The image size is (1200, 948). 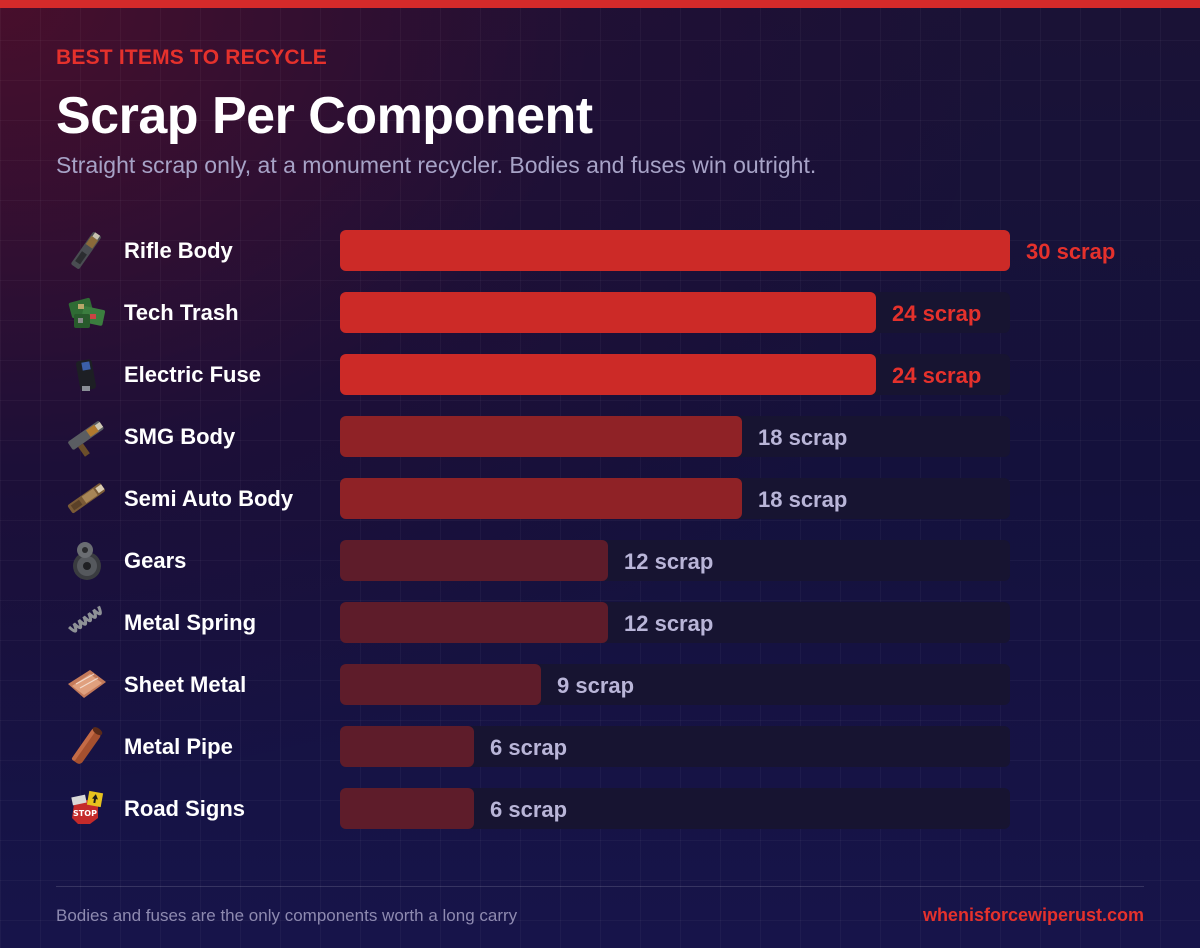 I want to click on bar-row: Electric Fuse 24 scrap, so click(x=600, y=375).